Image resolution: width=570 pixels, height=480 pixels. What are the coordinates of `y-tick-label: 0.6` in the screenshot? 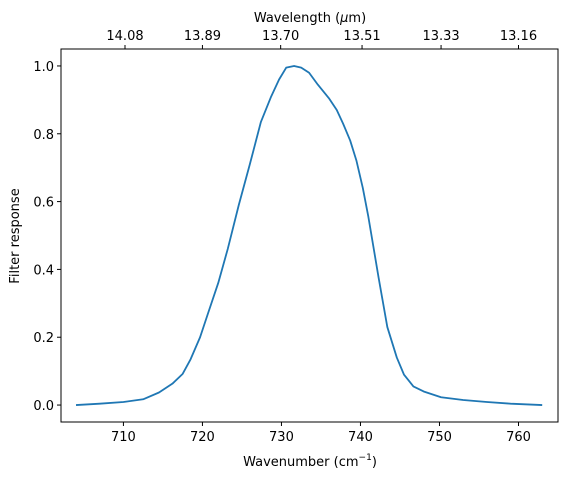 It's located at (43, 203).